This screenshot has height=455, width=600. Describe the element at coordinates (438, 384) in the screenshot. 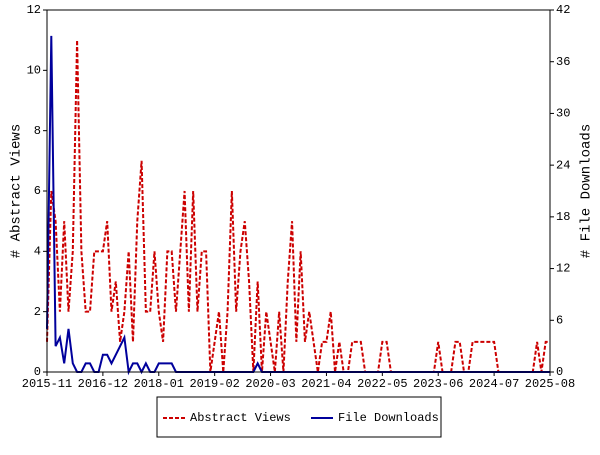

I see `x-tick-label: 2023-06` at that location.